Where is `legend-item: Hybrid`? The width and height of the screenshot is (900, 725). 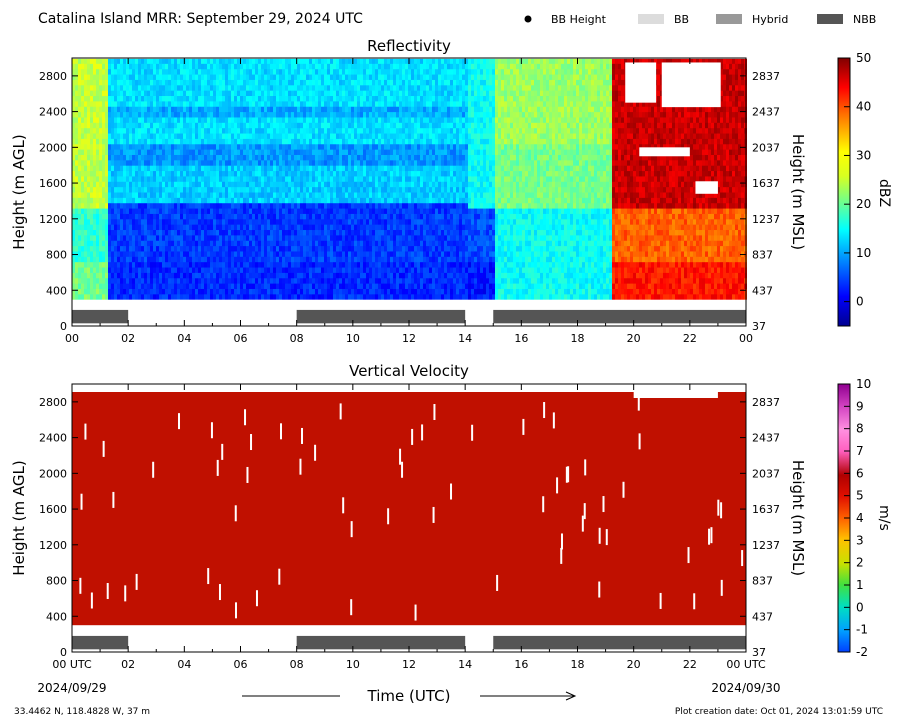
legend-item: Hybrid is located at coordinates (752, 19).